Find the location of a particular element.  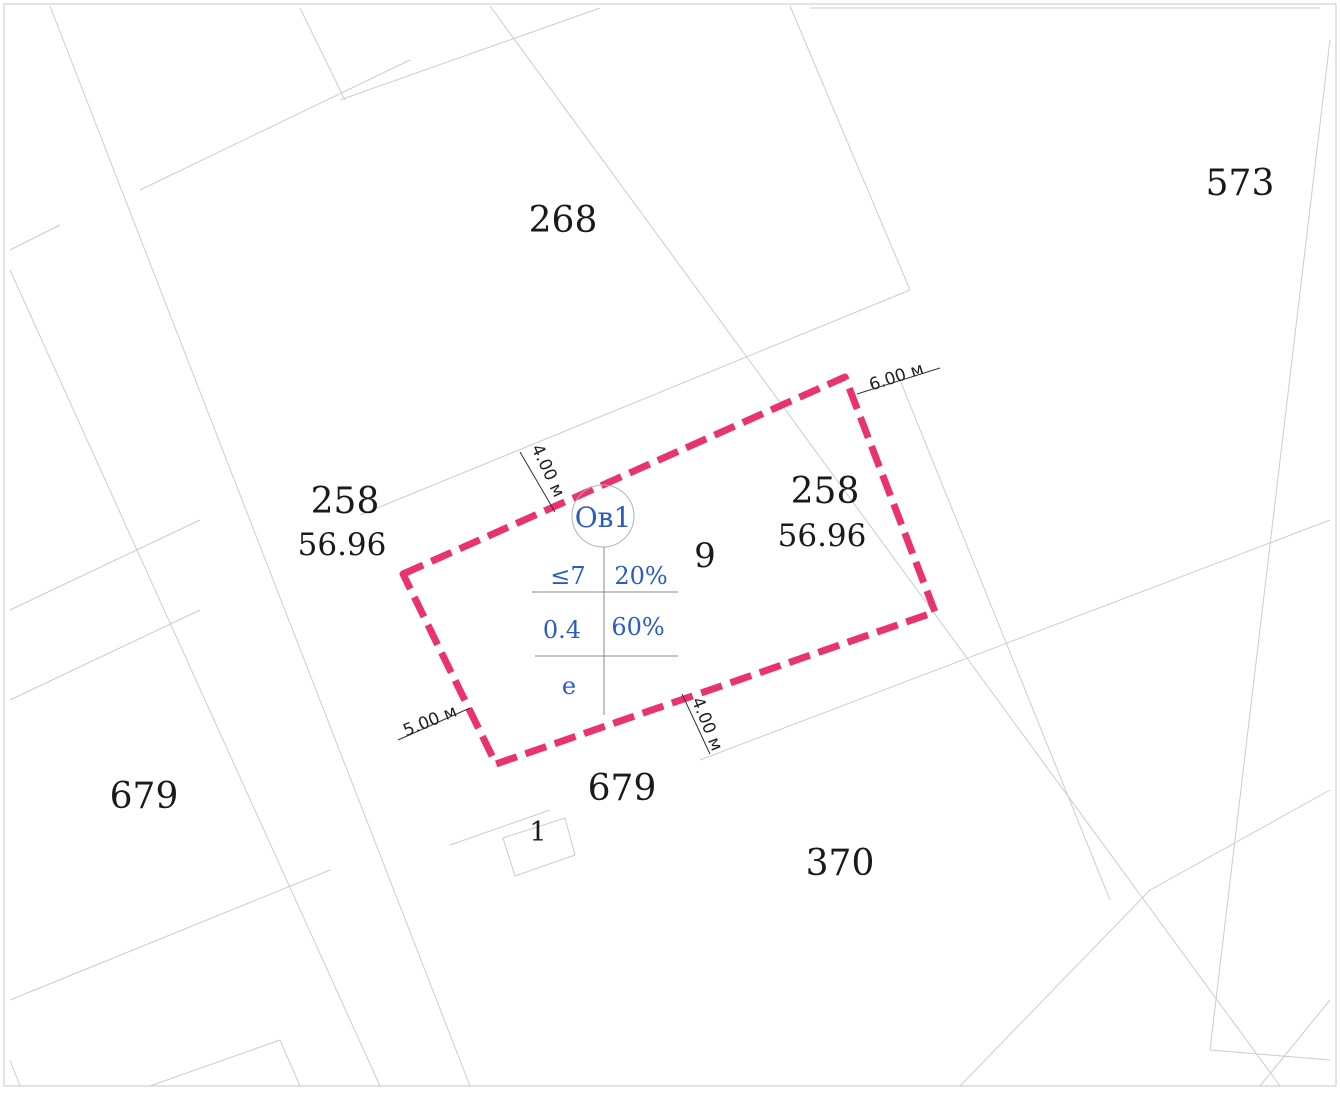

parcel-label-679-left: 679 is located at coordinates (144, 796).